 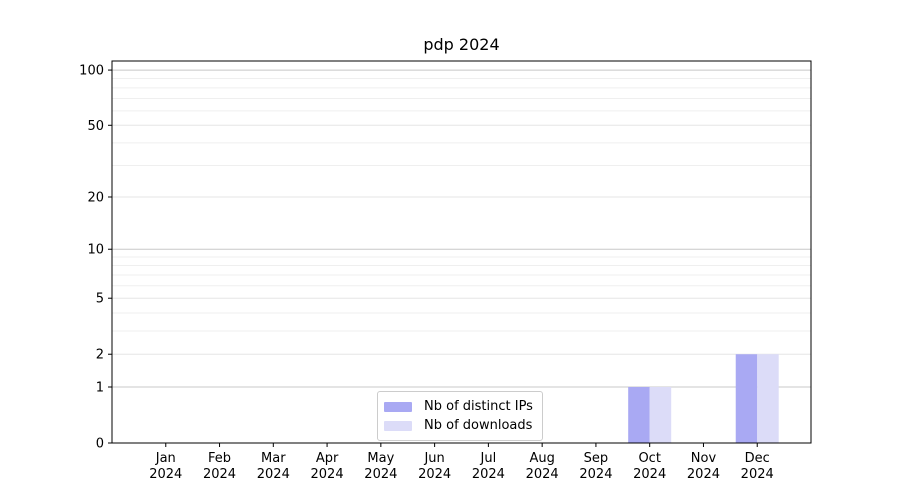 I want to click on x-tick-label-month: Jun, so click(x=433, y=458).